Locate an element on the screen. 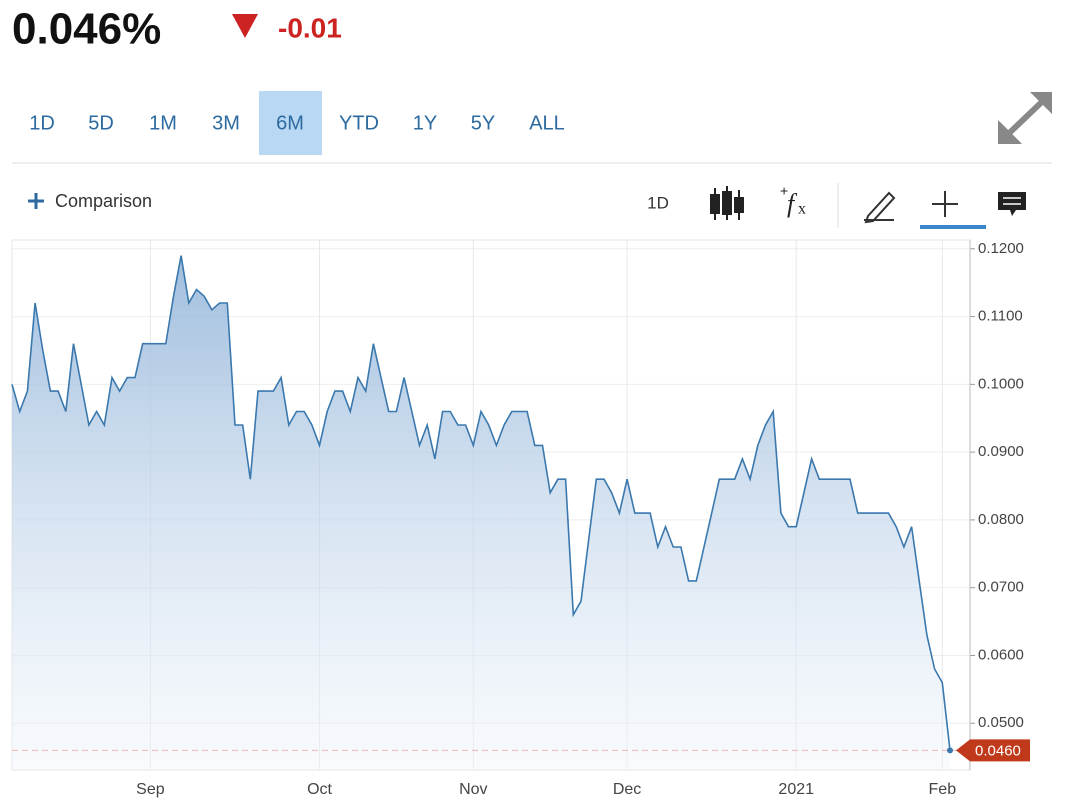 The width and height of the screenshot is (1080, 812). range-selected is located at coordinates (290, 123).